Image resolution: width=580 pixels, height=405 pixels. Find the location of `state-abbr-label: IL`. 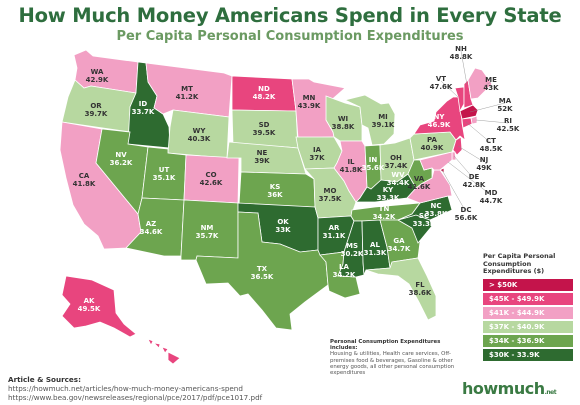

state-abbr-label: IL is located at coordinates (351, 162).